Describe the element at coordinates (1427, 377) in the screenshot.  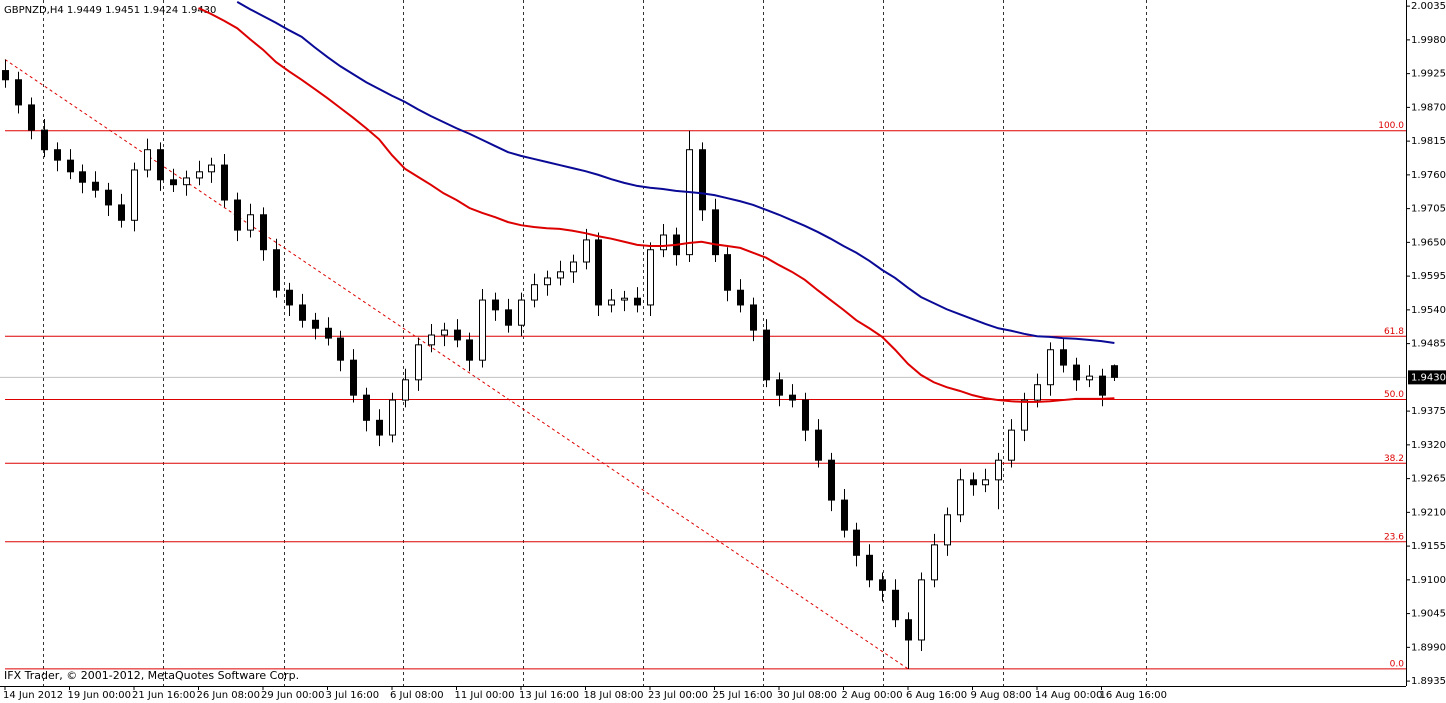
I see `last-price-box` at that location.